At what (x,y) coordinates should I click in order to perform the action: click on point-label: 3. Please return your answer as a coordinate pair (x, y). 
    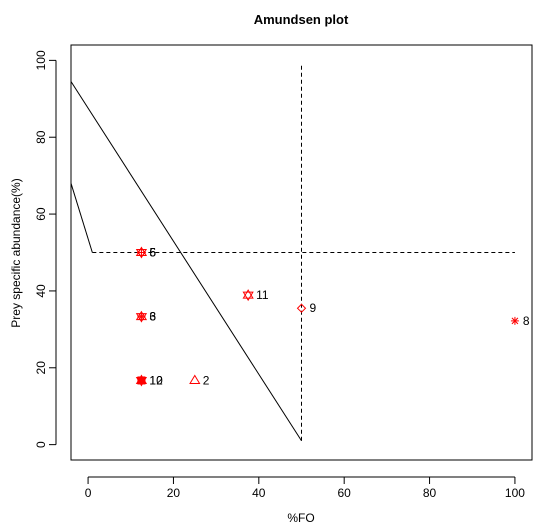
    Looking at the image, I should click on (152, 317).